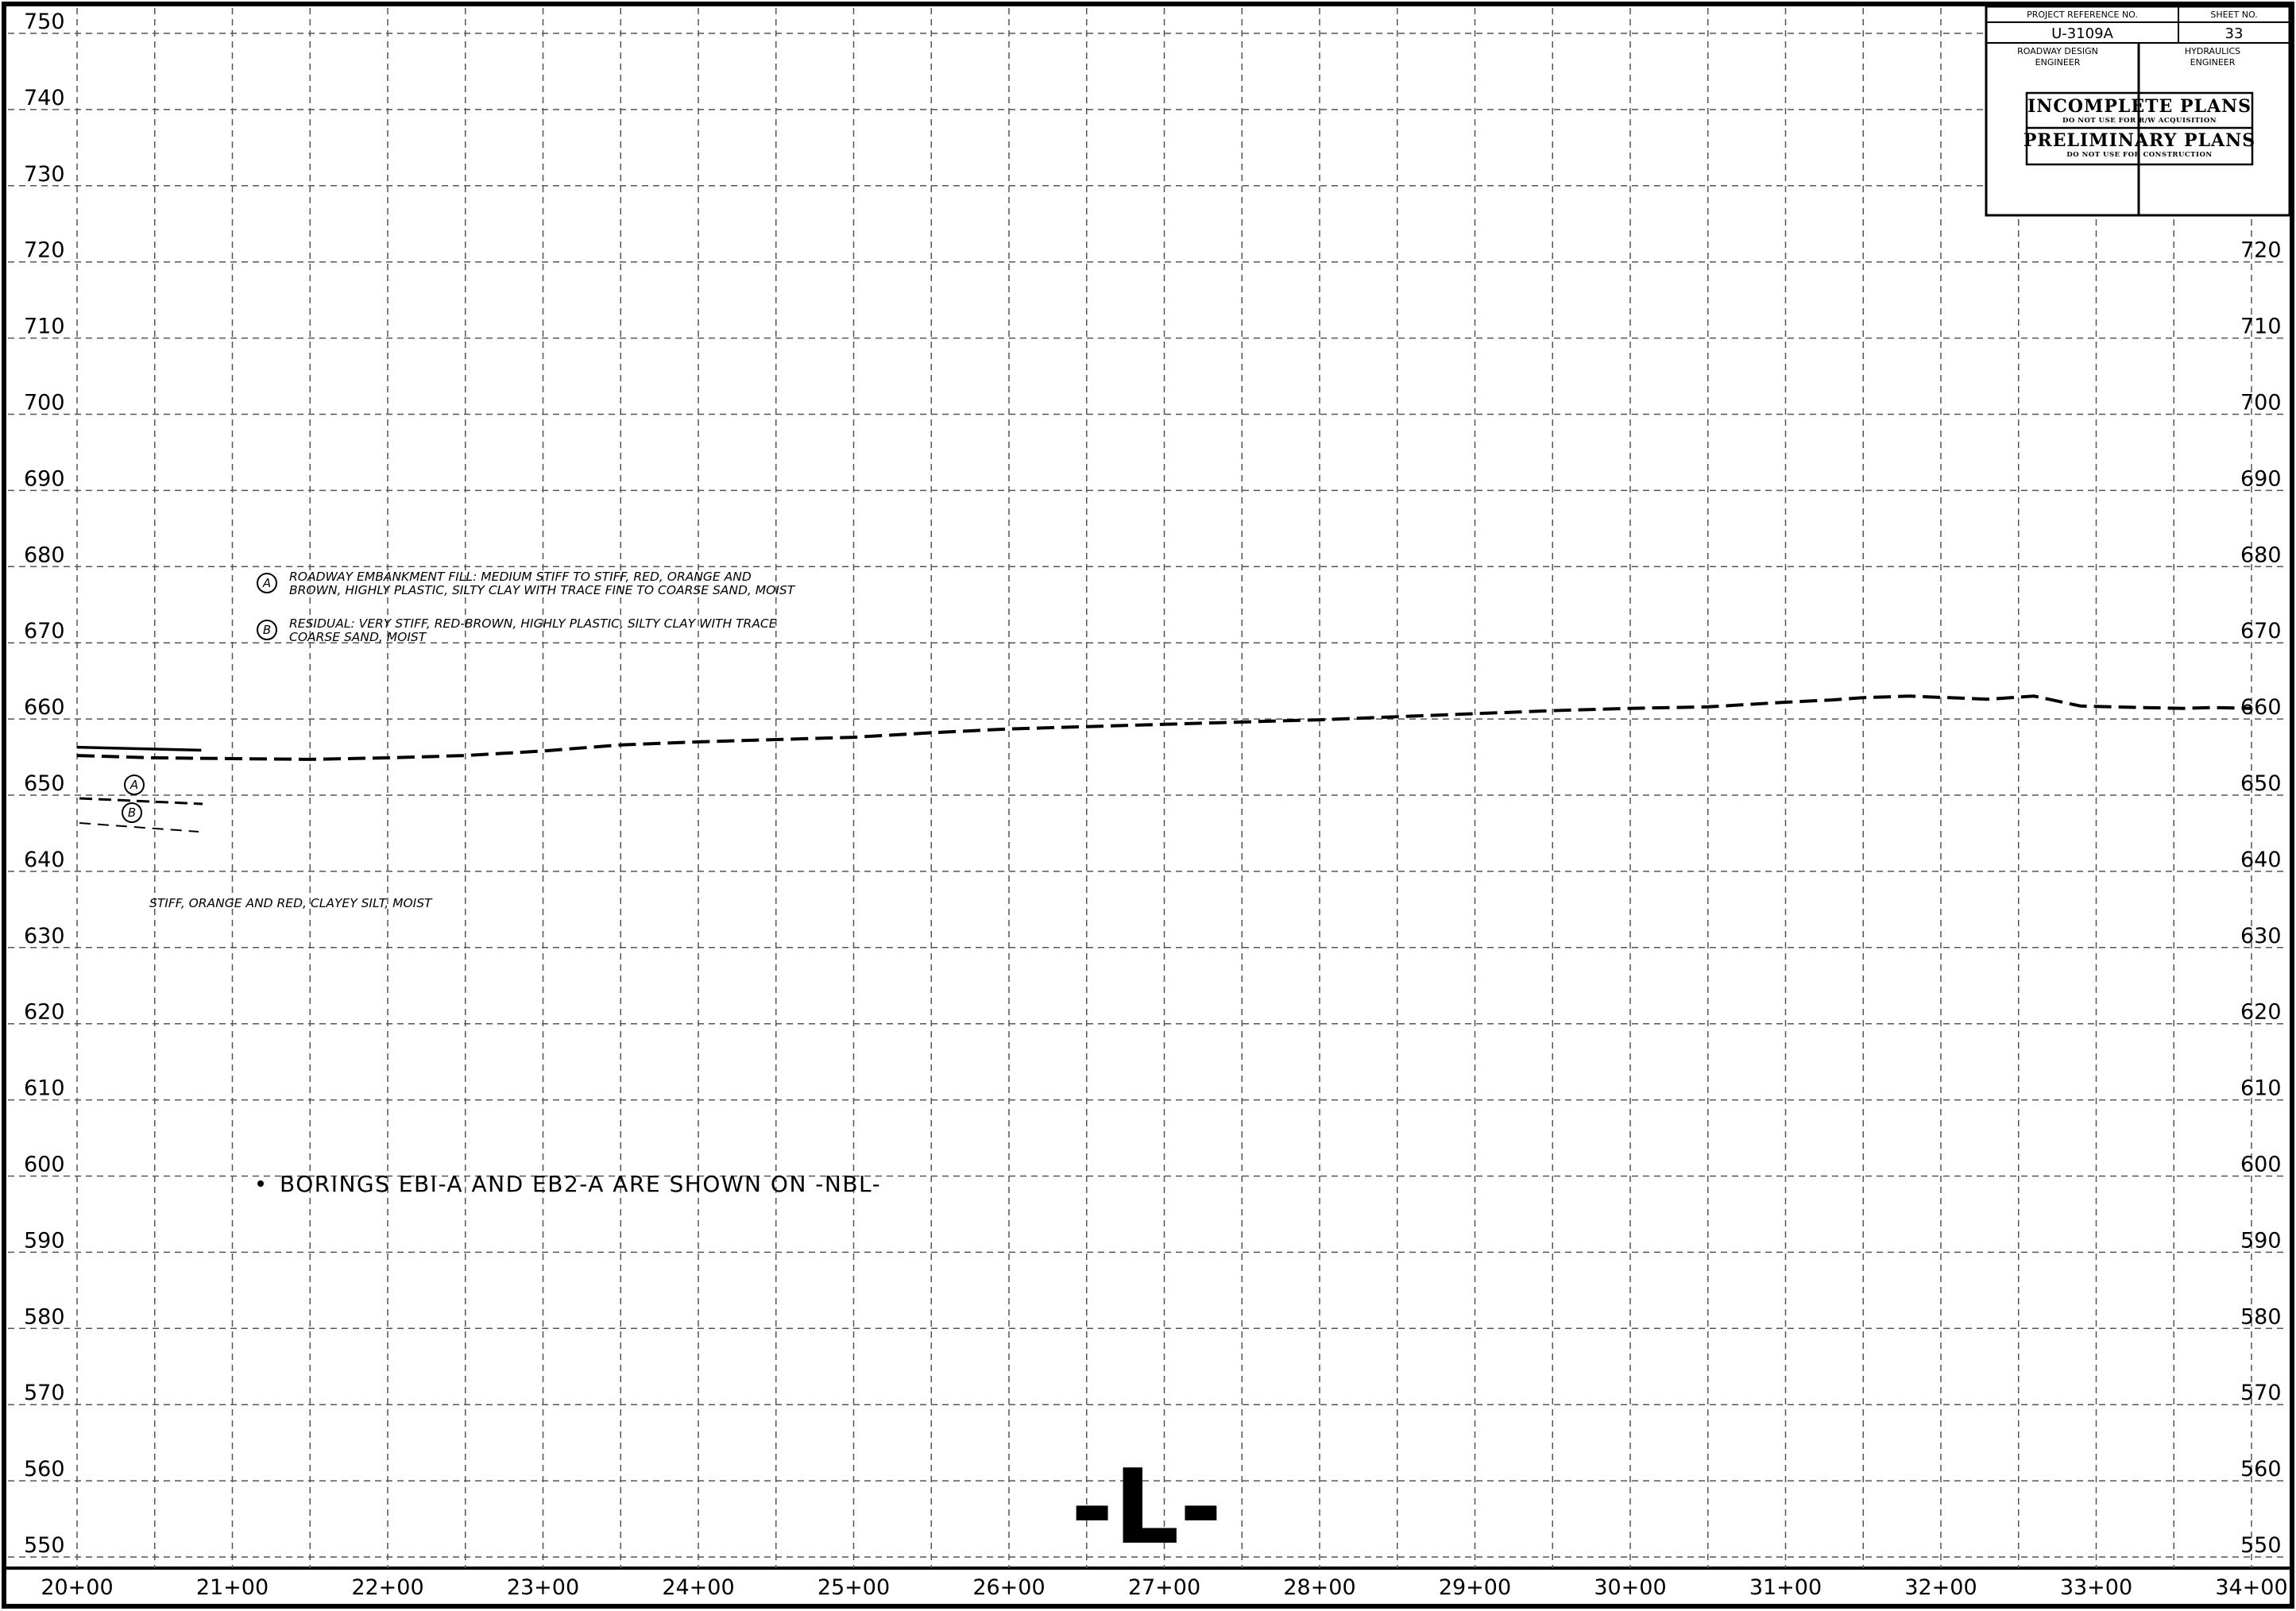 The width and height of the screenshot is (2296, 1611). What do you see at coordinates (698, 1587) in the screenshot?
I see `station-label-2400: 24+00` at bounding box center [698, 1587].